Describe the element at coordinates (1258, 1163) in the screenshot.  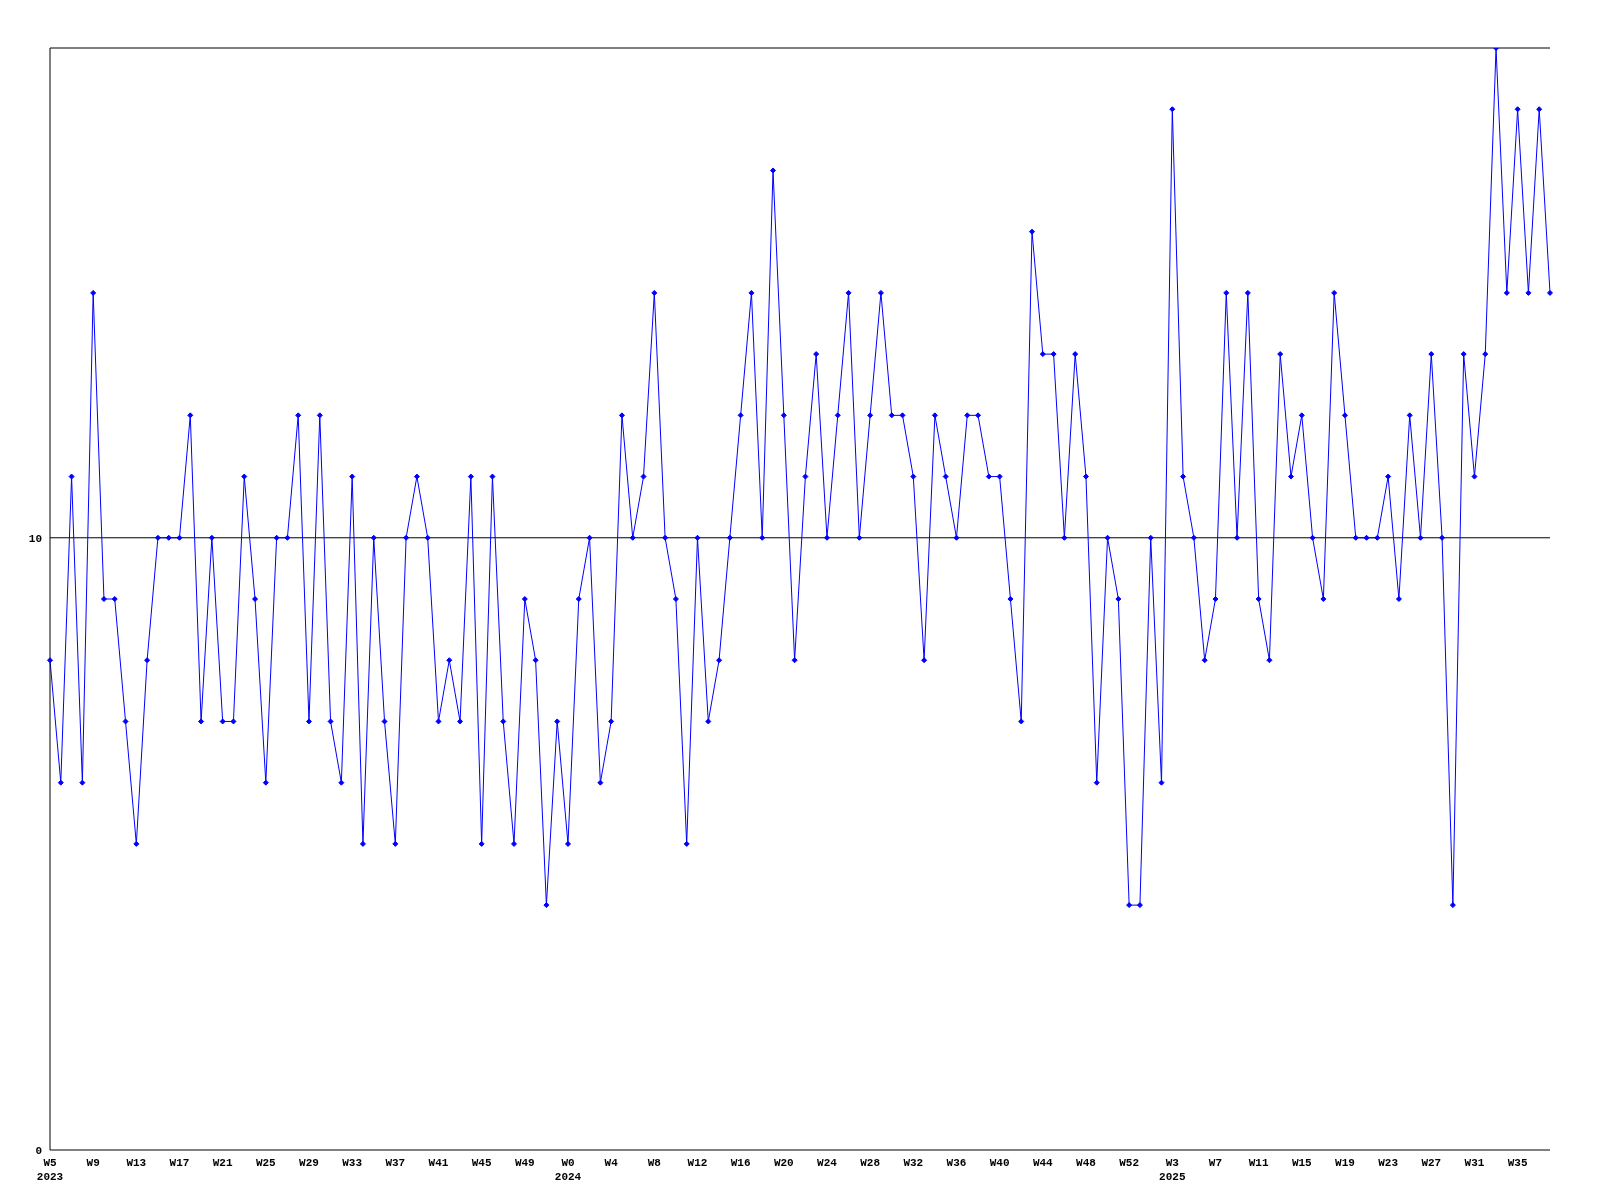
I see `x-tick-label: W11` at that location.